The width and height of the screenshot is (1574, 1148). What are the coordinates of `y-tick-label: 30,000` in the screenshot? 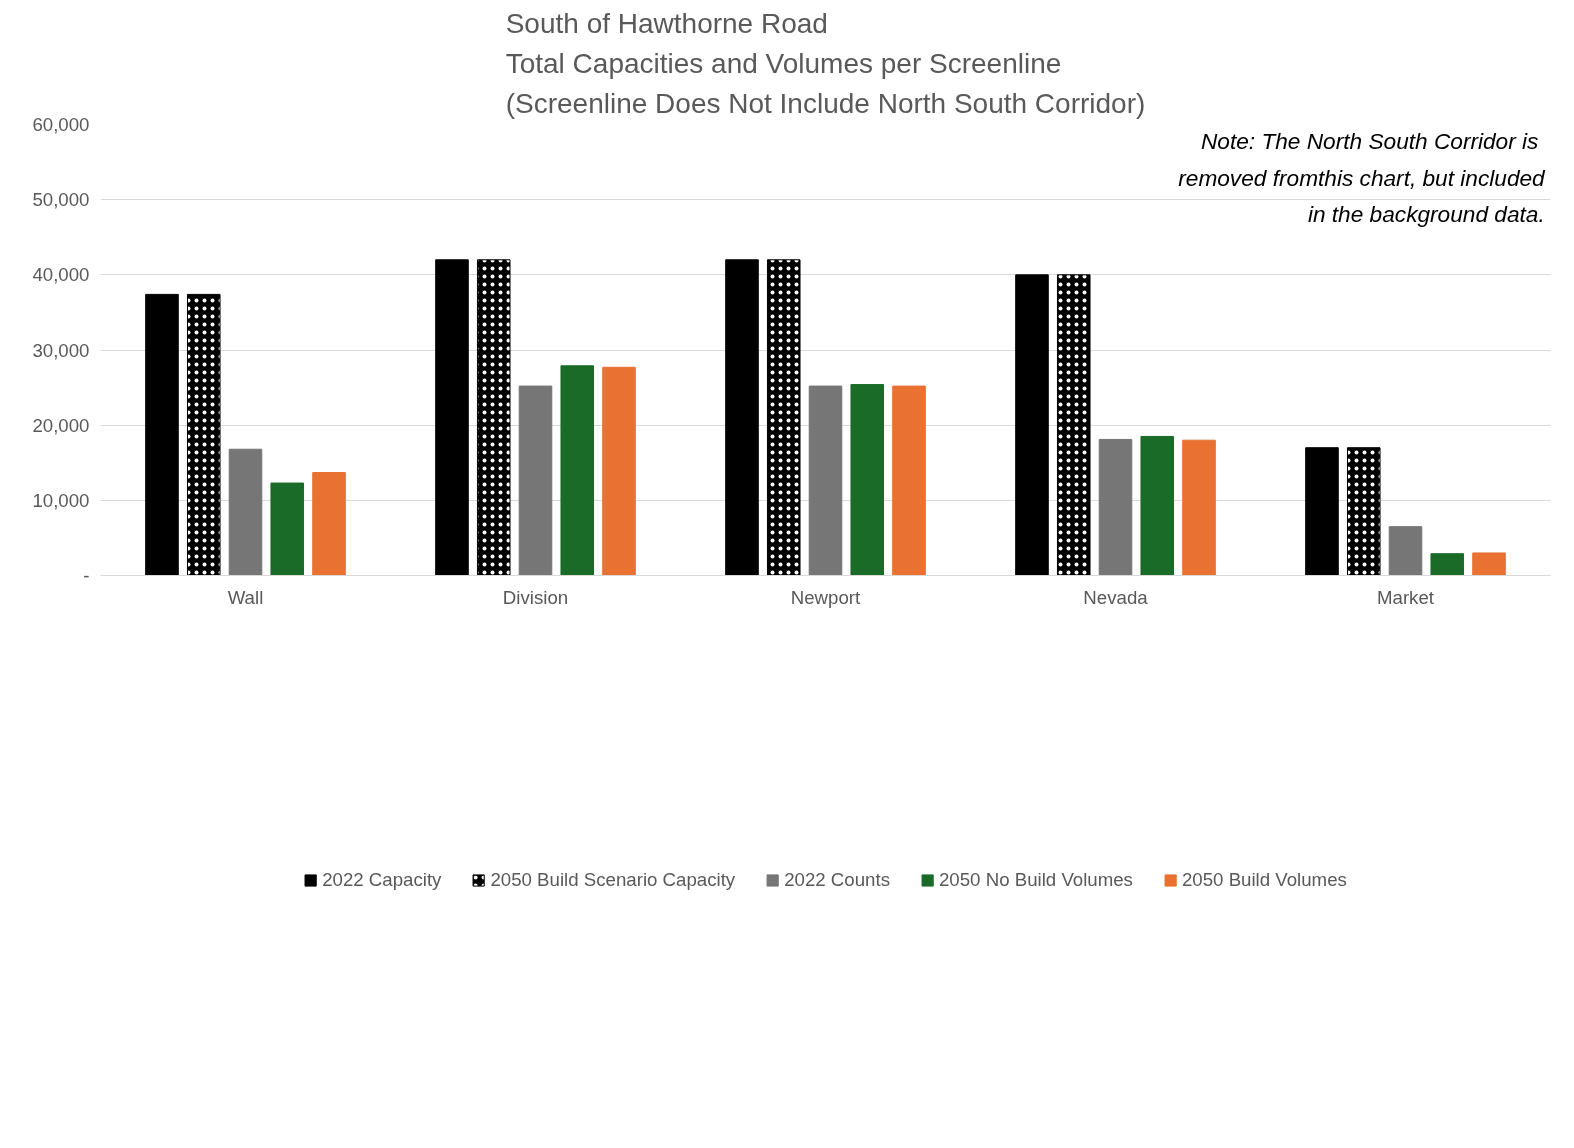 It's located at (61, 350).